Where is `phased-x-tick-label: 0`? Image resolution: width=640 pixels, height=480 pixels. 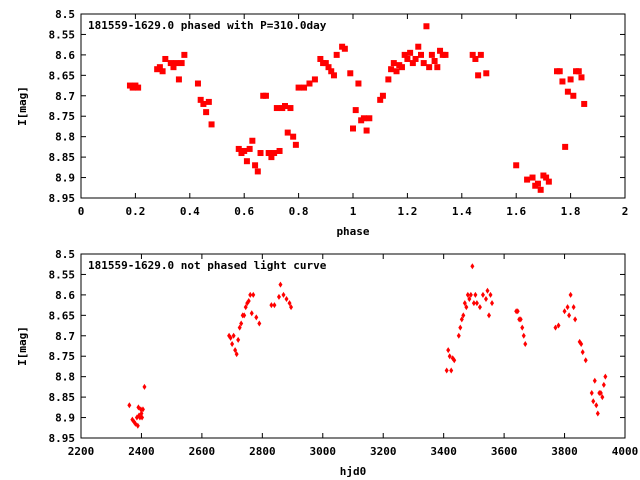
phased-x-tick-label: 0 is located at coordinates (81, 211).